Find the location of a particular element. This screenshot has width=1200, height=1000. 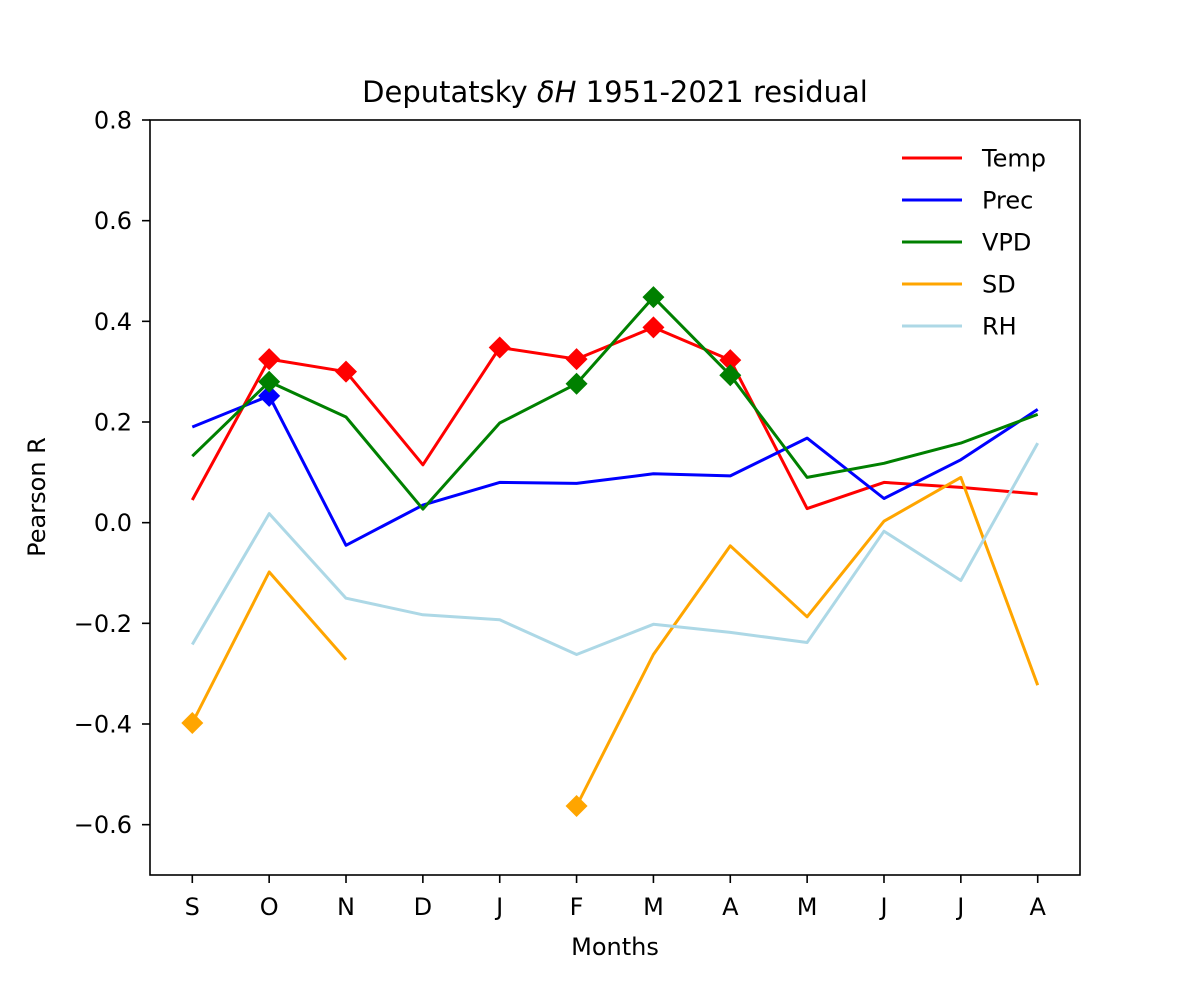

y-axis: −0.6 −0.4 −0.2 0.0 0.2 0.4 0.6 0.8 is located at coordinates (112, 473).